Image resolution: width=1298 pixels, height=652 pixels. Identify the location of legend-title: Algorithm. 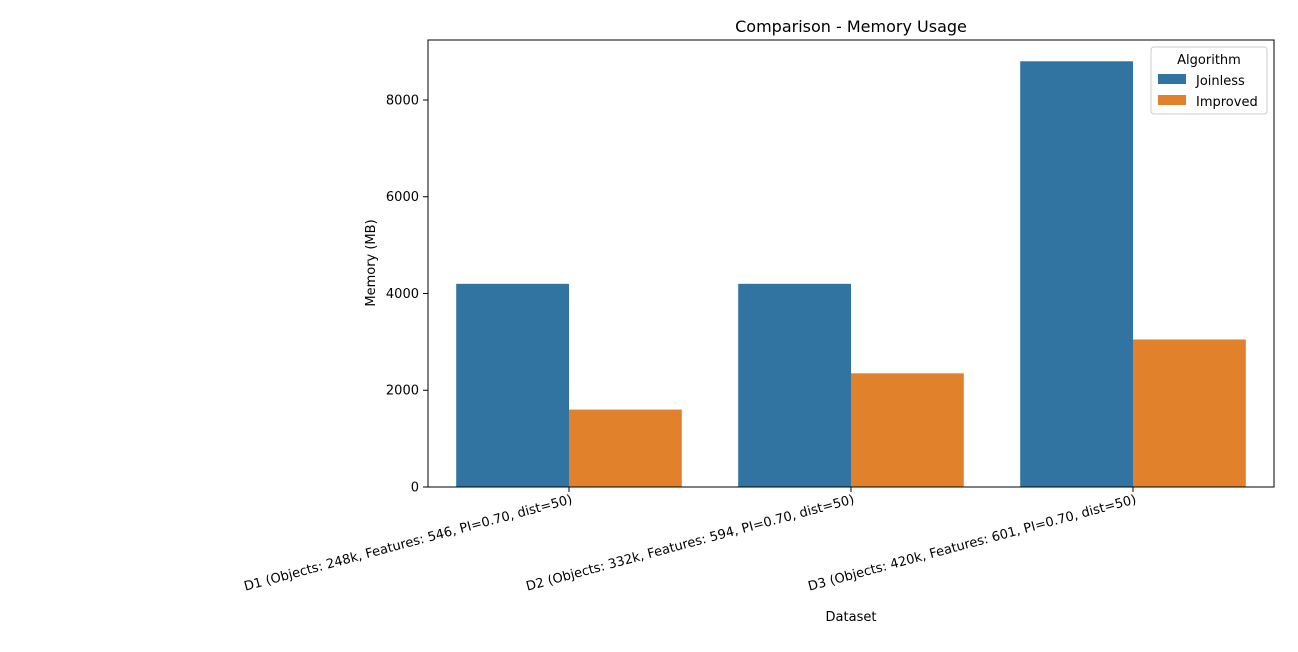
(1209, 60).